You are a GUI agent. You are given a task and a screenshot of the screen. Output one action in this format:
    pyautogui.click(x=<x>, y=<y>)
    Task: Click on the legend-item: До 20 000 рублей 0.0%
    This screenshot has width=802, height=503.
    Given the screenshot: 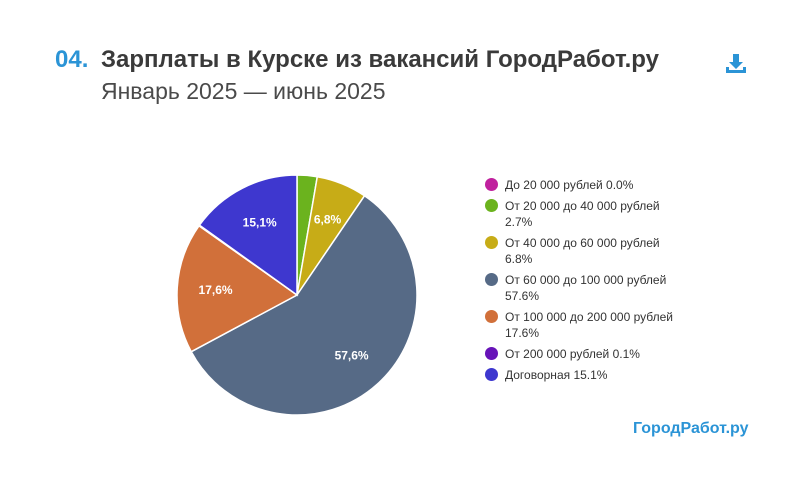 What is the action you would take?
    pyautogui.click(x=585, y=185)
    